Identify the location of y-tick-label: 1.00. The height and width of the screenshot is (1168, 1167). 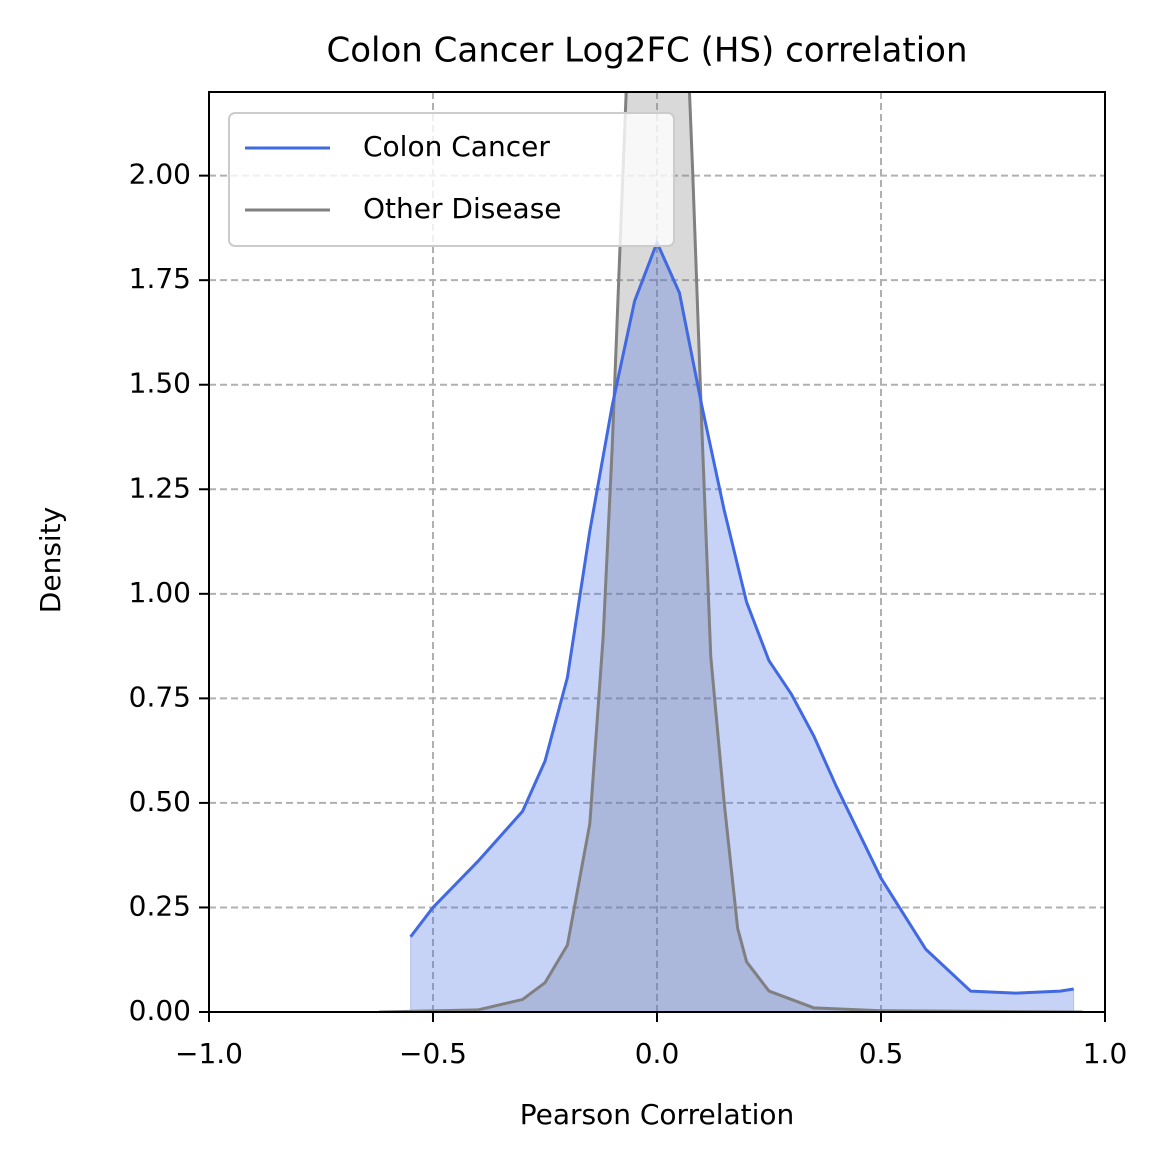
(160, 592).